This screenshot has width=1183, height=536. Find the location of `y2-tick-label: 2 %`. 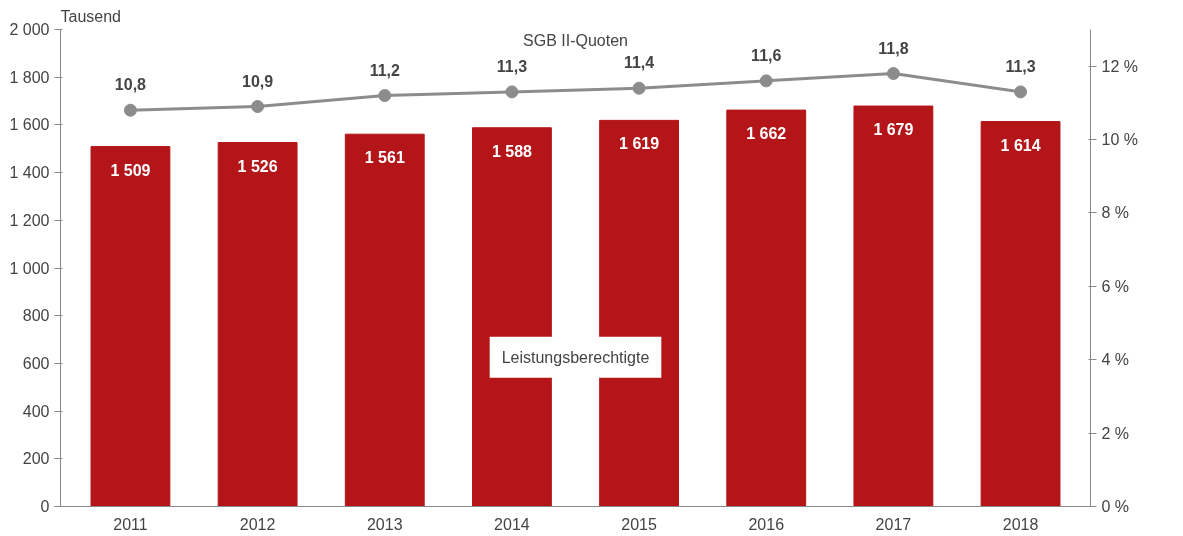

y2-tick-label: 2 % is located at coordinates (1115, 433).